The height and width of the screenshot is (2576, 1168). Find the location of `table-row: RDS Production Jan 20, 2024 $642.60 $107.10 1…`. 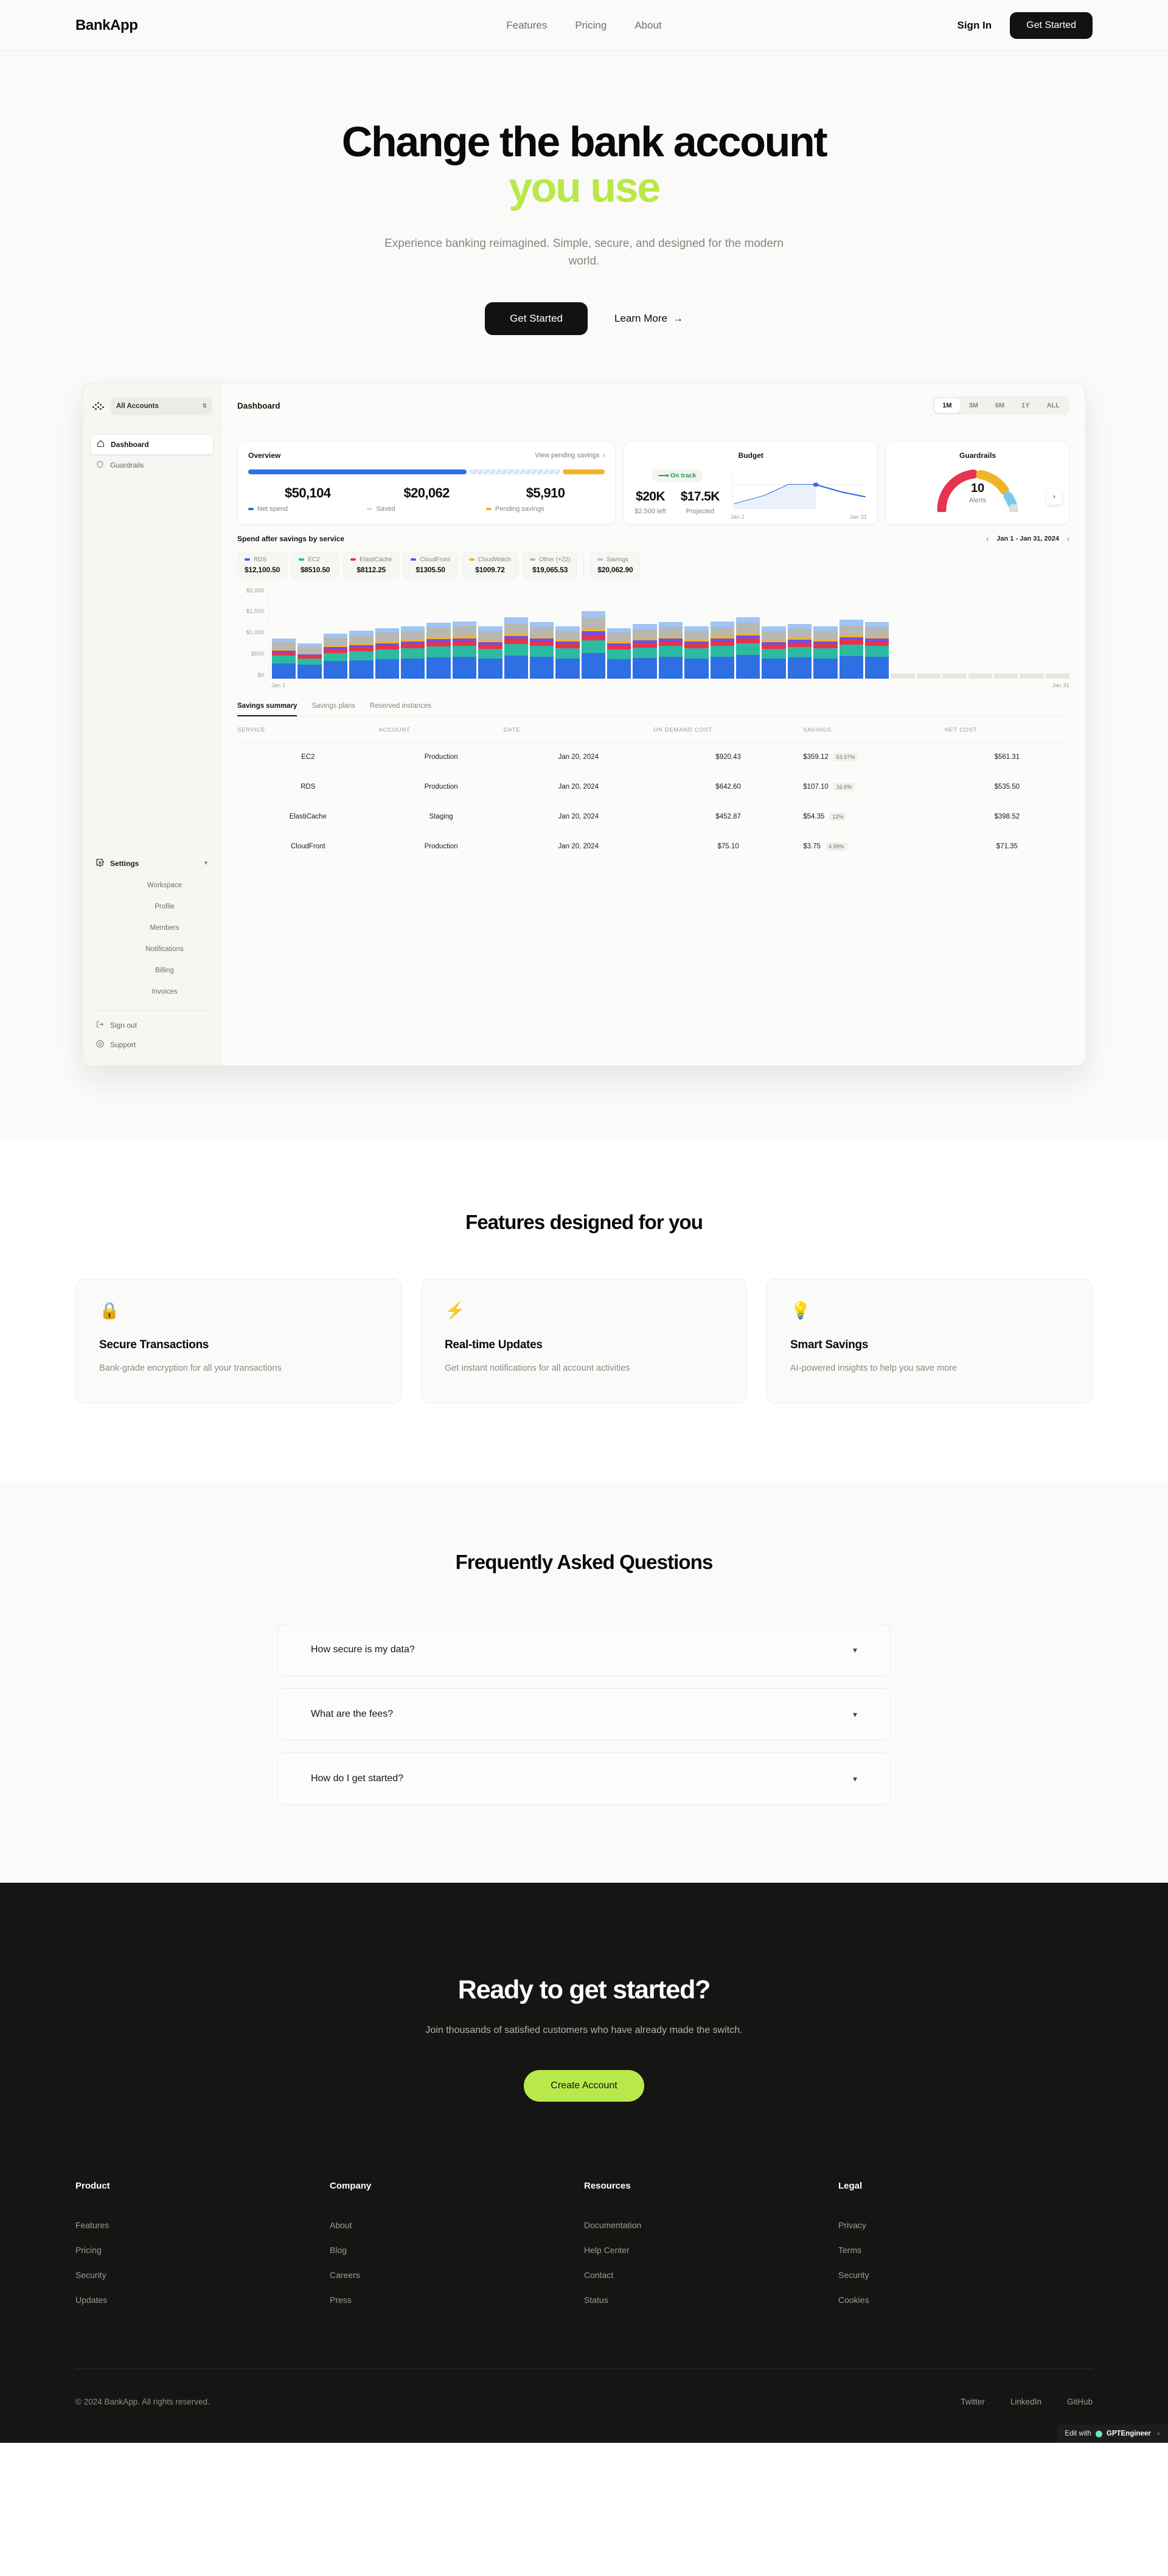

table-row: RDS Production Jan 20, 2024 $642.60 $107.10 1… is located at coordinates (653, 787).